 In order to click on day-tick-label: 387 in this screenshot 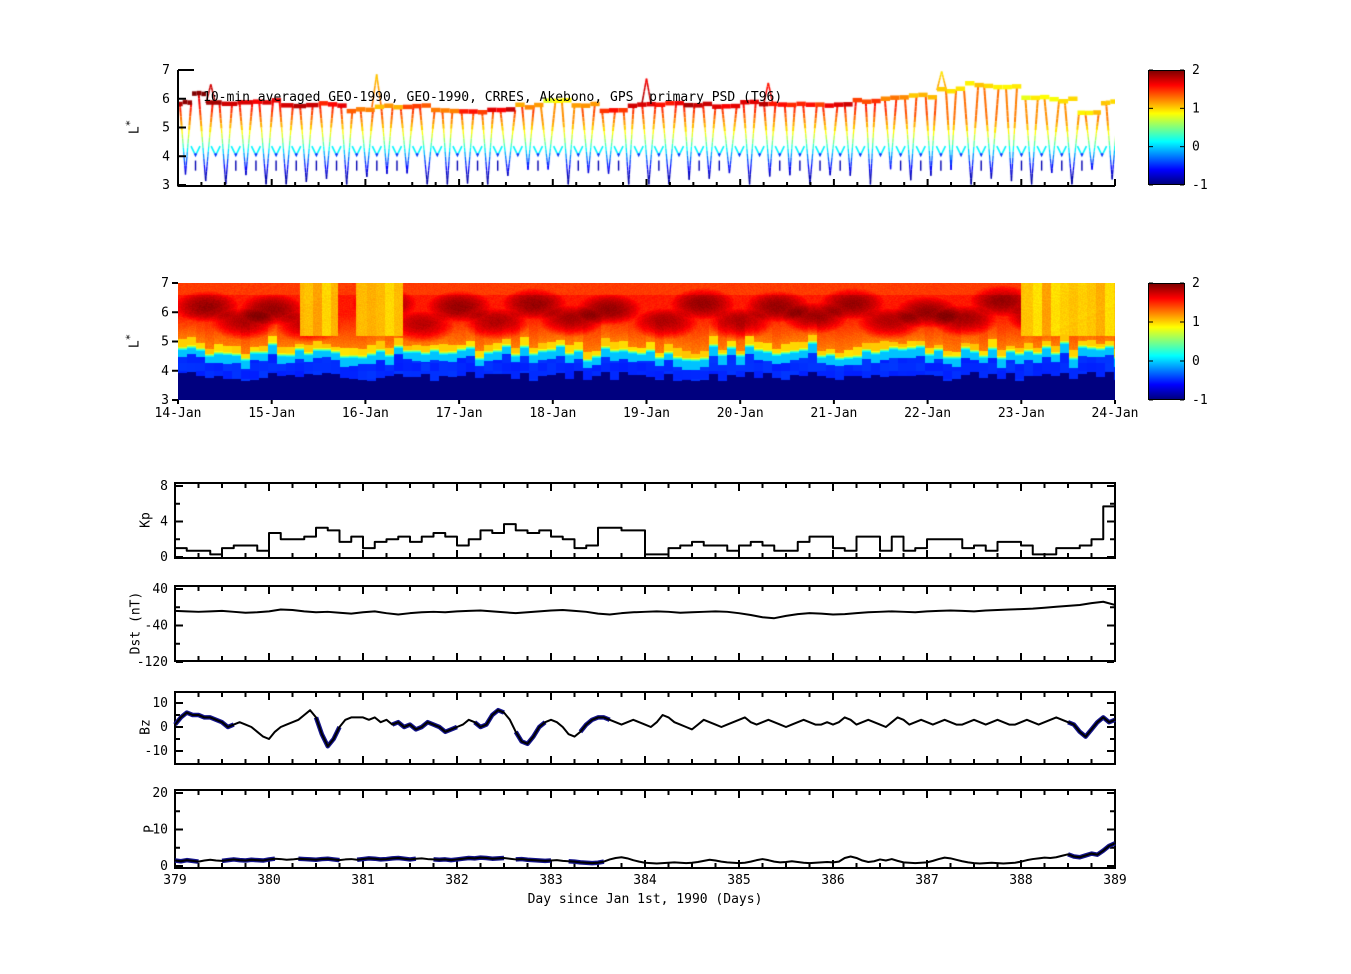, I will do `click(926, 880)`.